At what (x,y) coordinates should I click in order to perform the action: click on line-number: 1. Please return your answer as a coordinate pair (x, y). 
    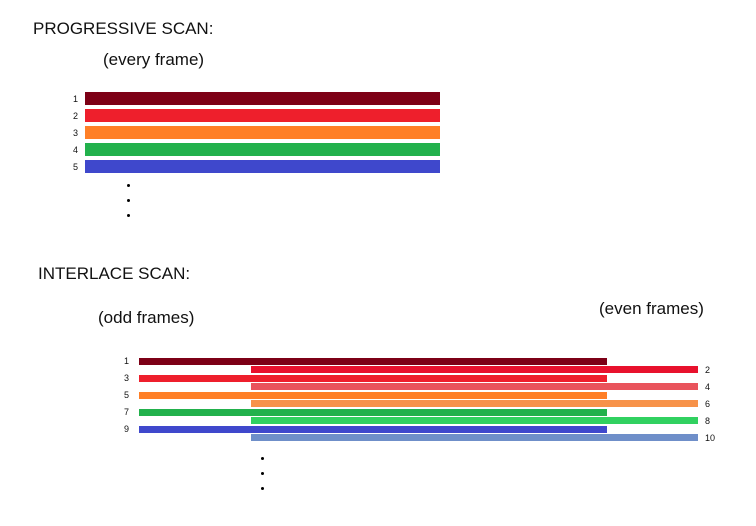
    Looking at the image, I should click on (76, 99).